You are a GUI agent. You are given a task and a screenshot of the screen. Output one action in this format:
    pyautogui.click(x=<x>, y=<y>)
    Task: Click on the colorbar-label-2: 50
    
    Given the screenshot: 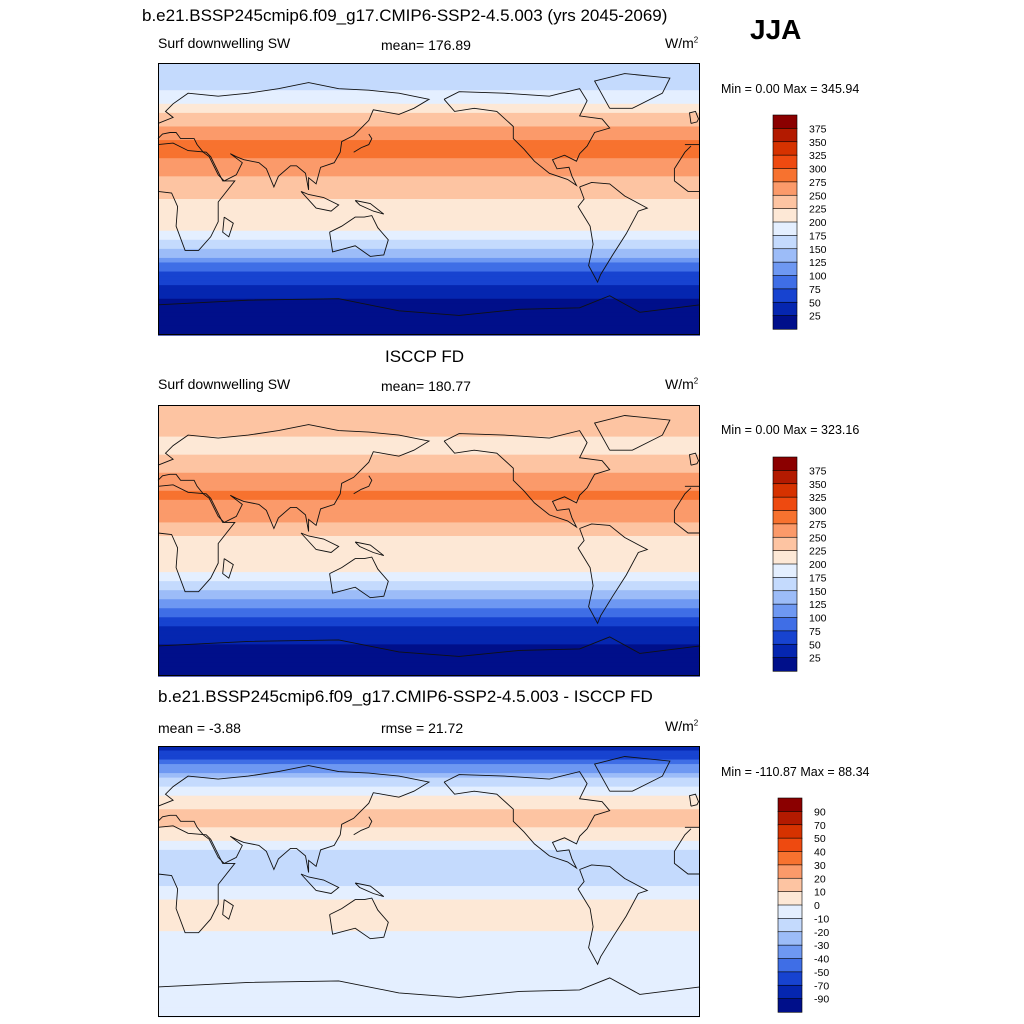 What is the action you would take?
    pyautogui.click(x=820, y=839)
    